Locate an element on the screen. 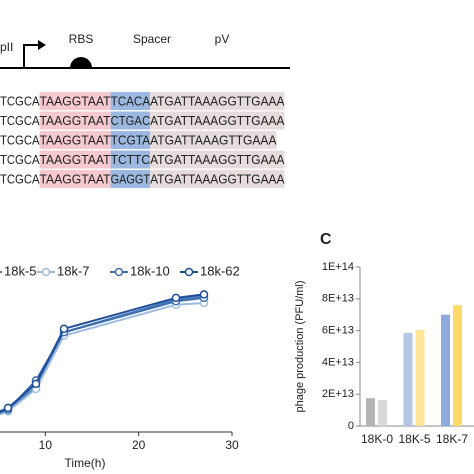  legend-label: 18k-62 is located at coordinates (220, 270).